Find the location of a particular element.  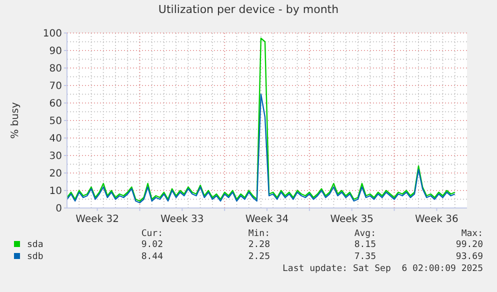

y-tick-label: 30 is located at coordinates (55, 156).